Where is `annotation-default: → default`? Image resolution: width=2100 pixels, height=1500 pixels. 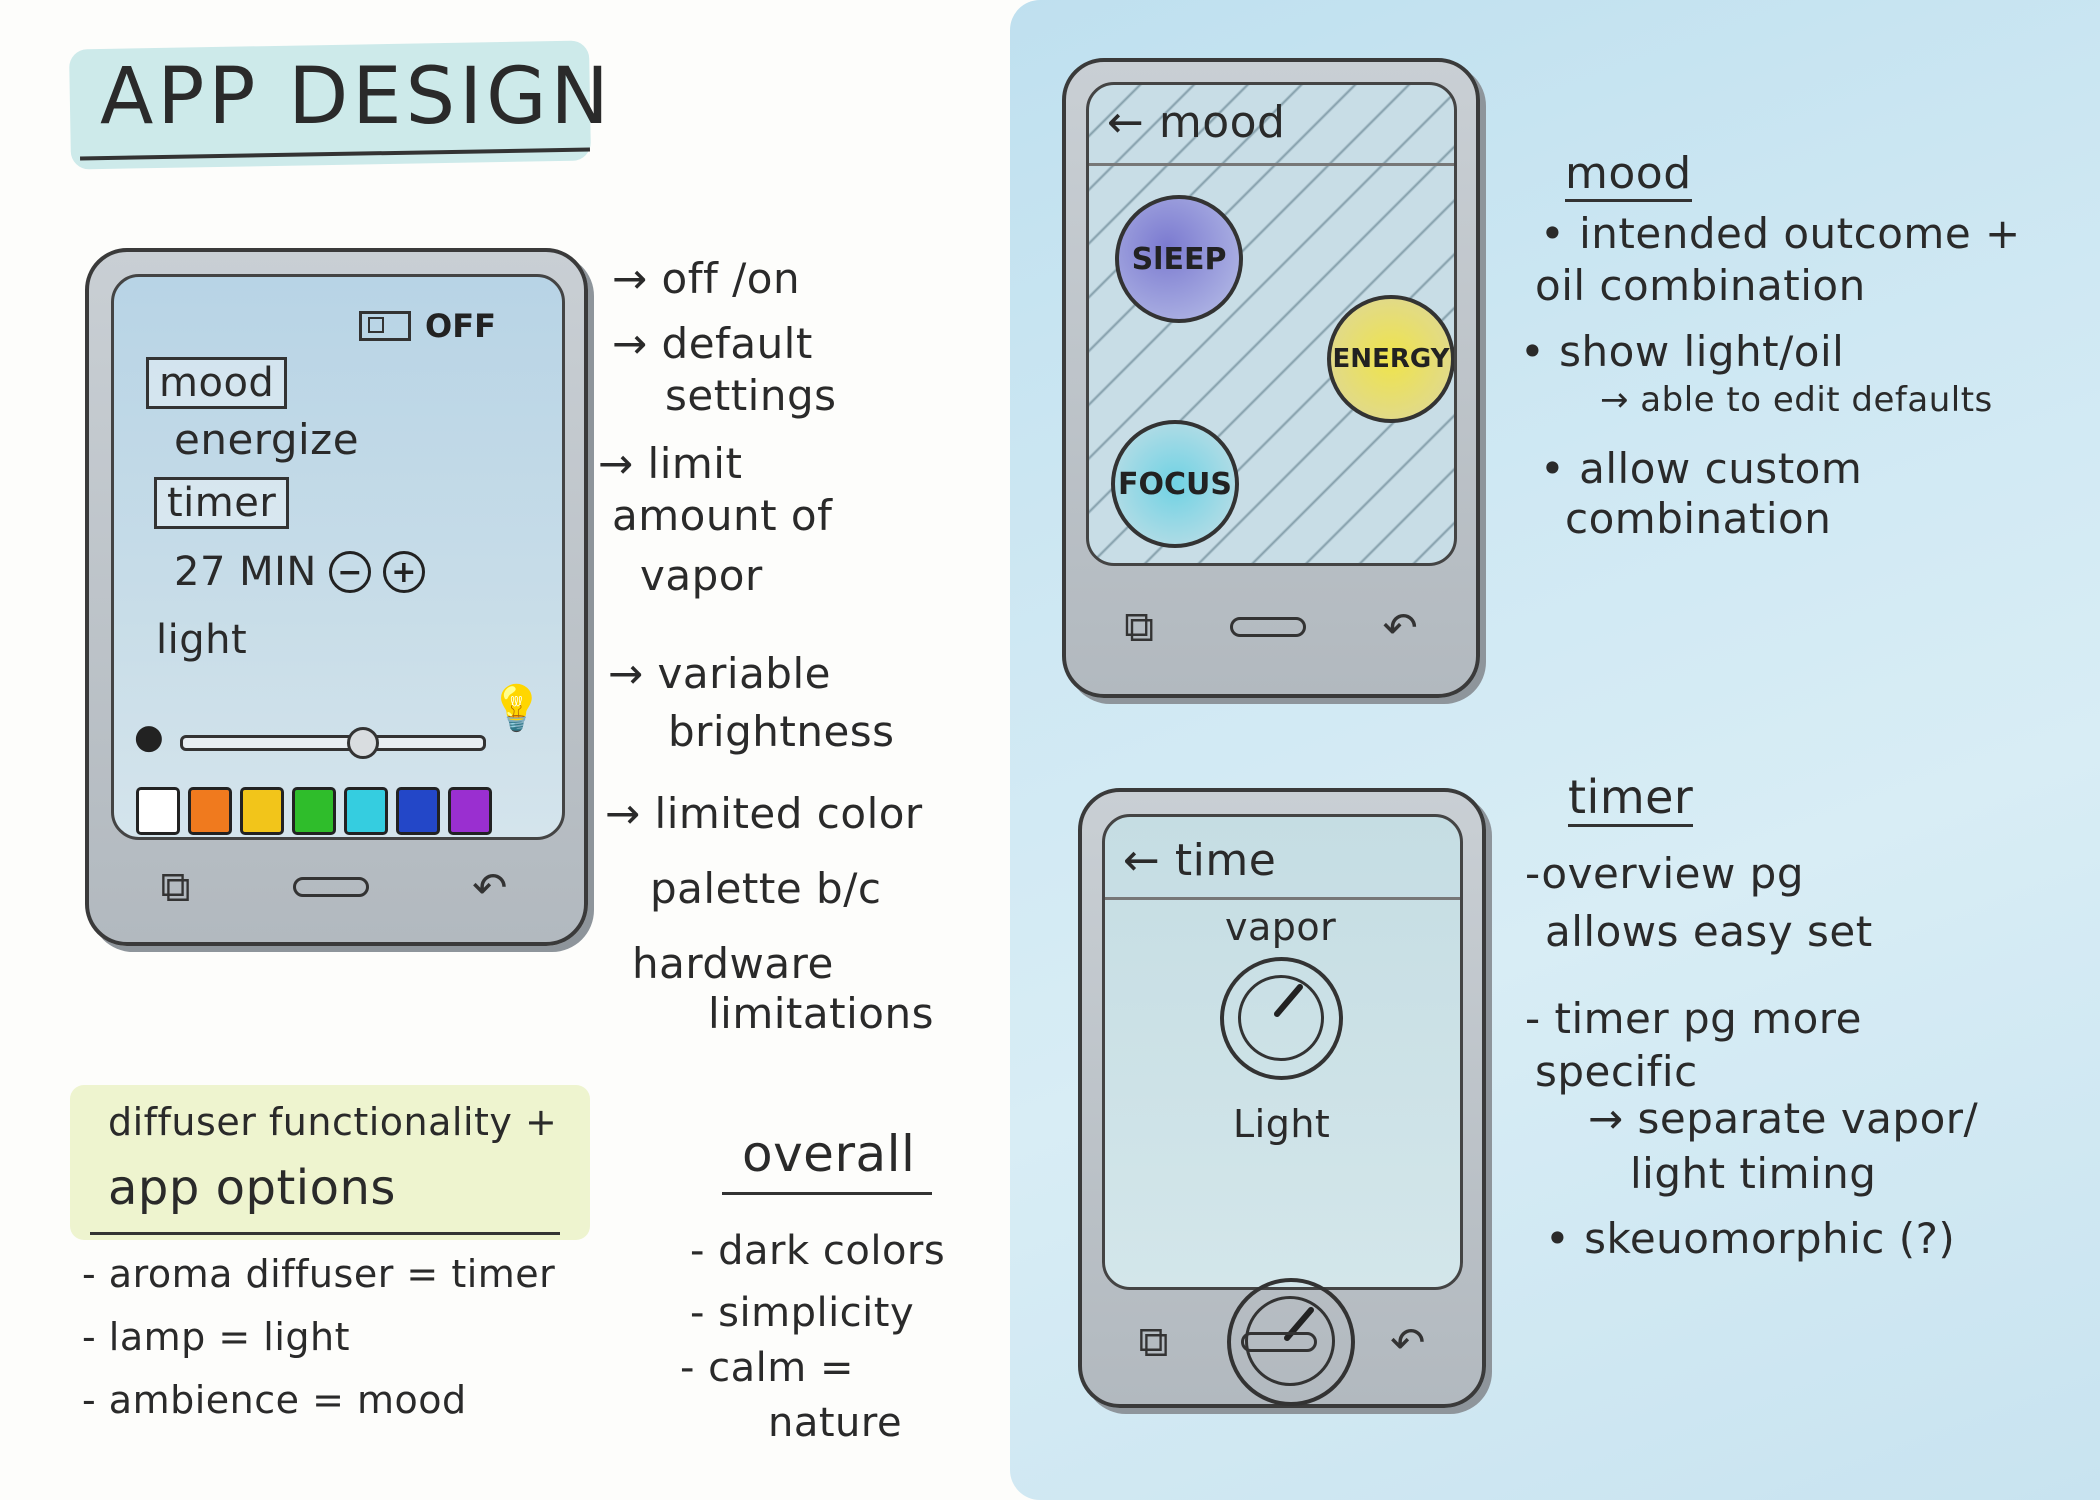
annotation-default: → default is located at coordinates (712, 343).